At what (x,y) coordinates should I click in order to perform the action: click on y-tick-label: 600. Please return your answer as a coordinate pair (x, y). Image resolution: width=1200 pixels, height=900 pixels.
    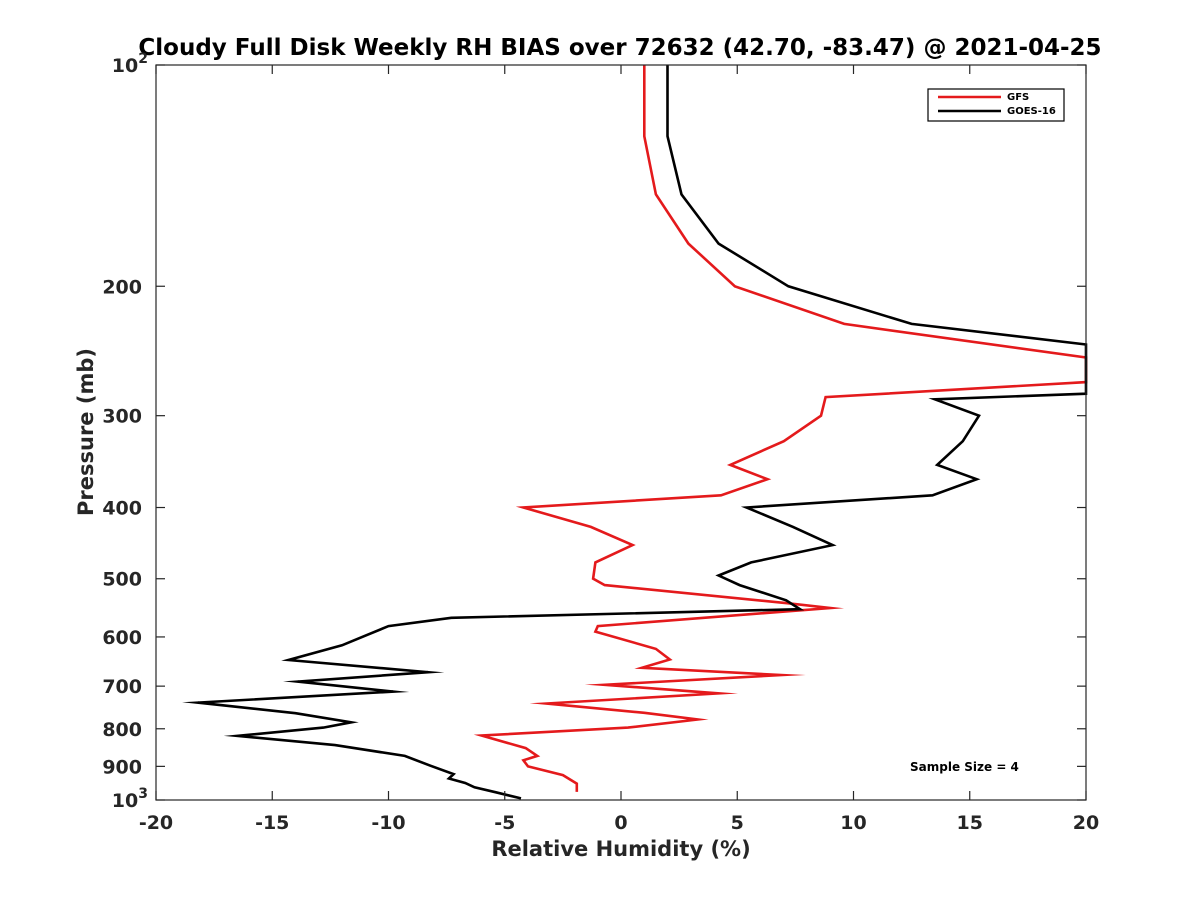
    Looking at the image, I should click on (122, 638).